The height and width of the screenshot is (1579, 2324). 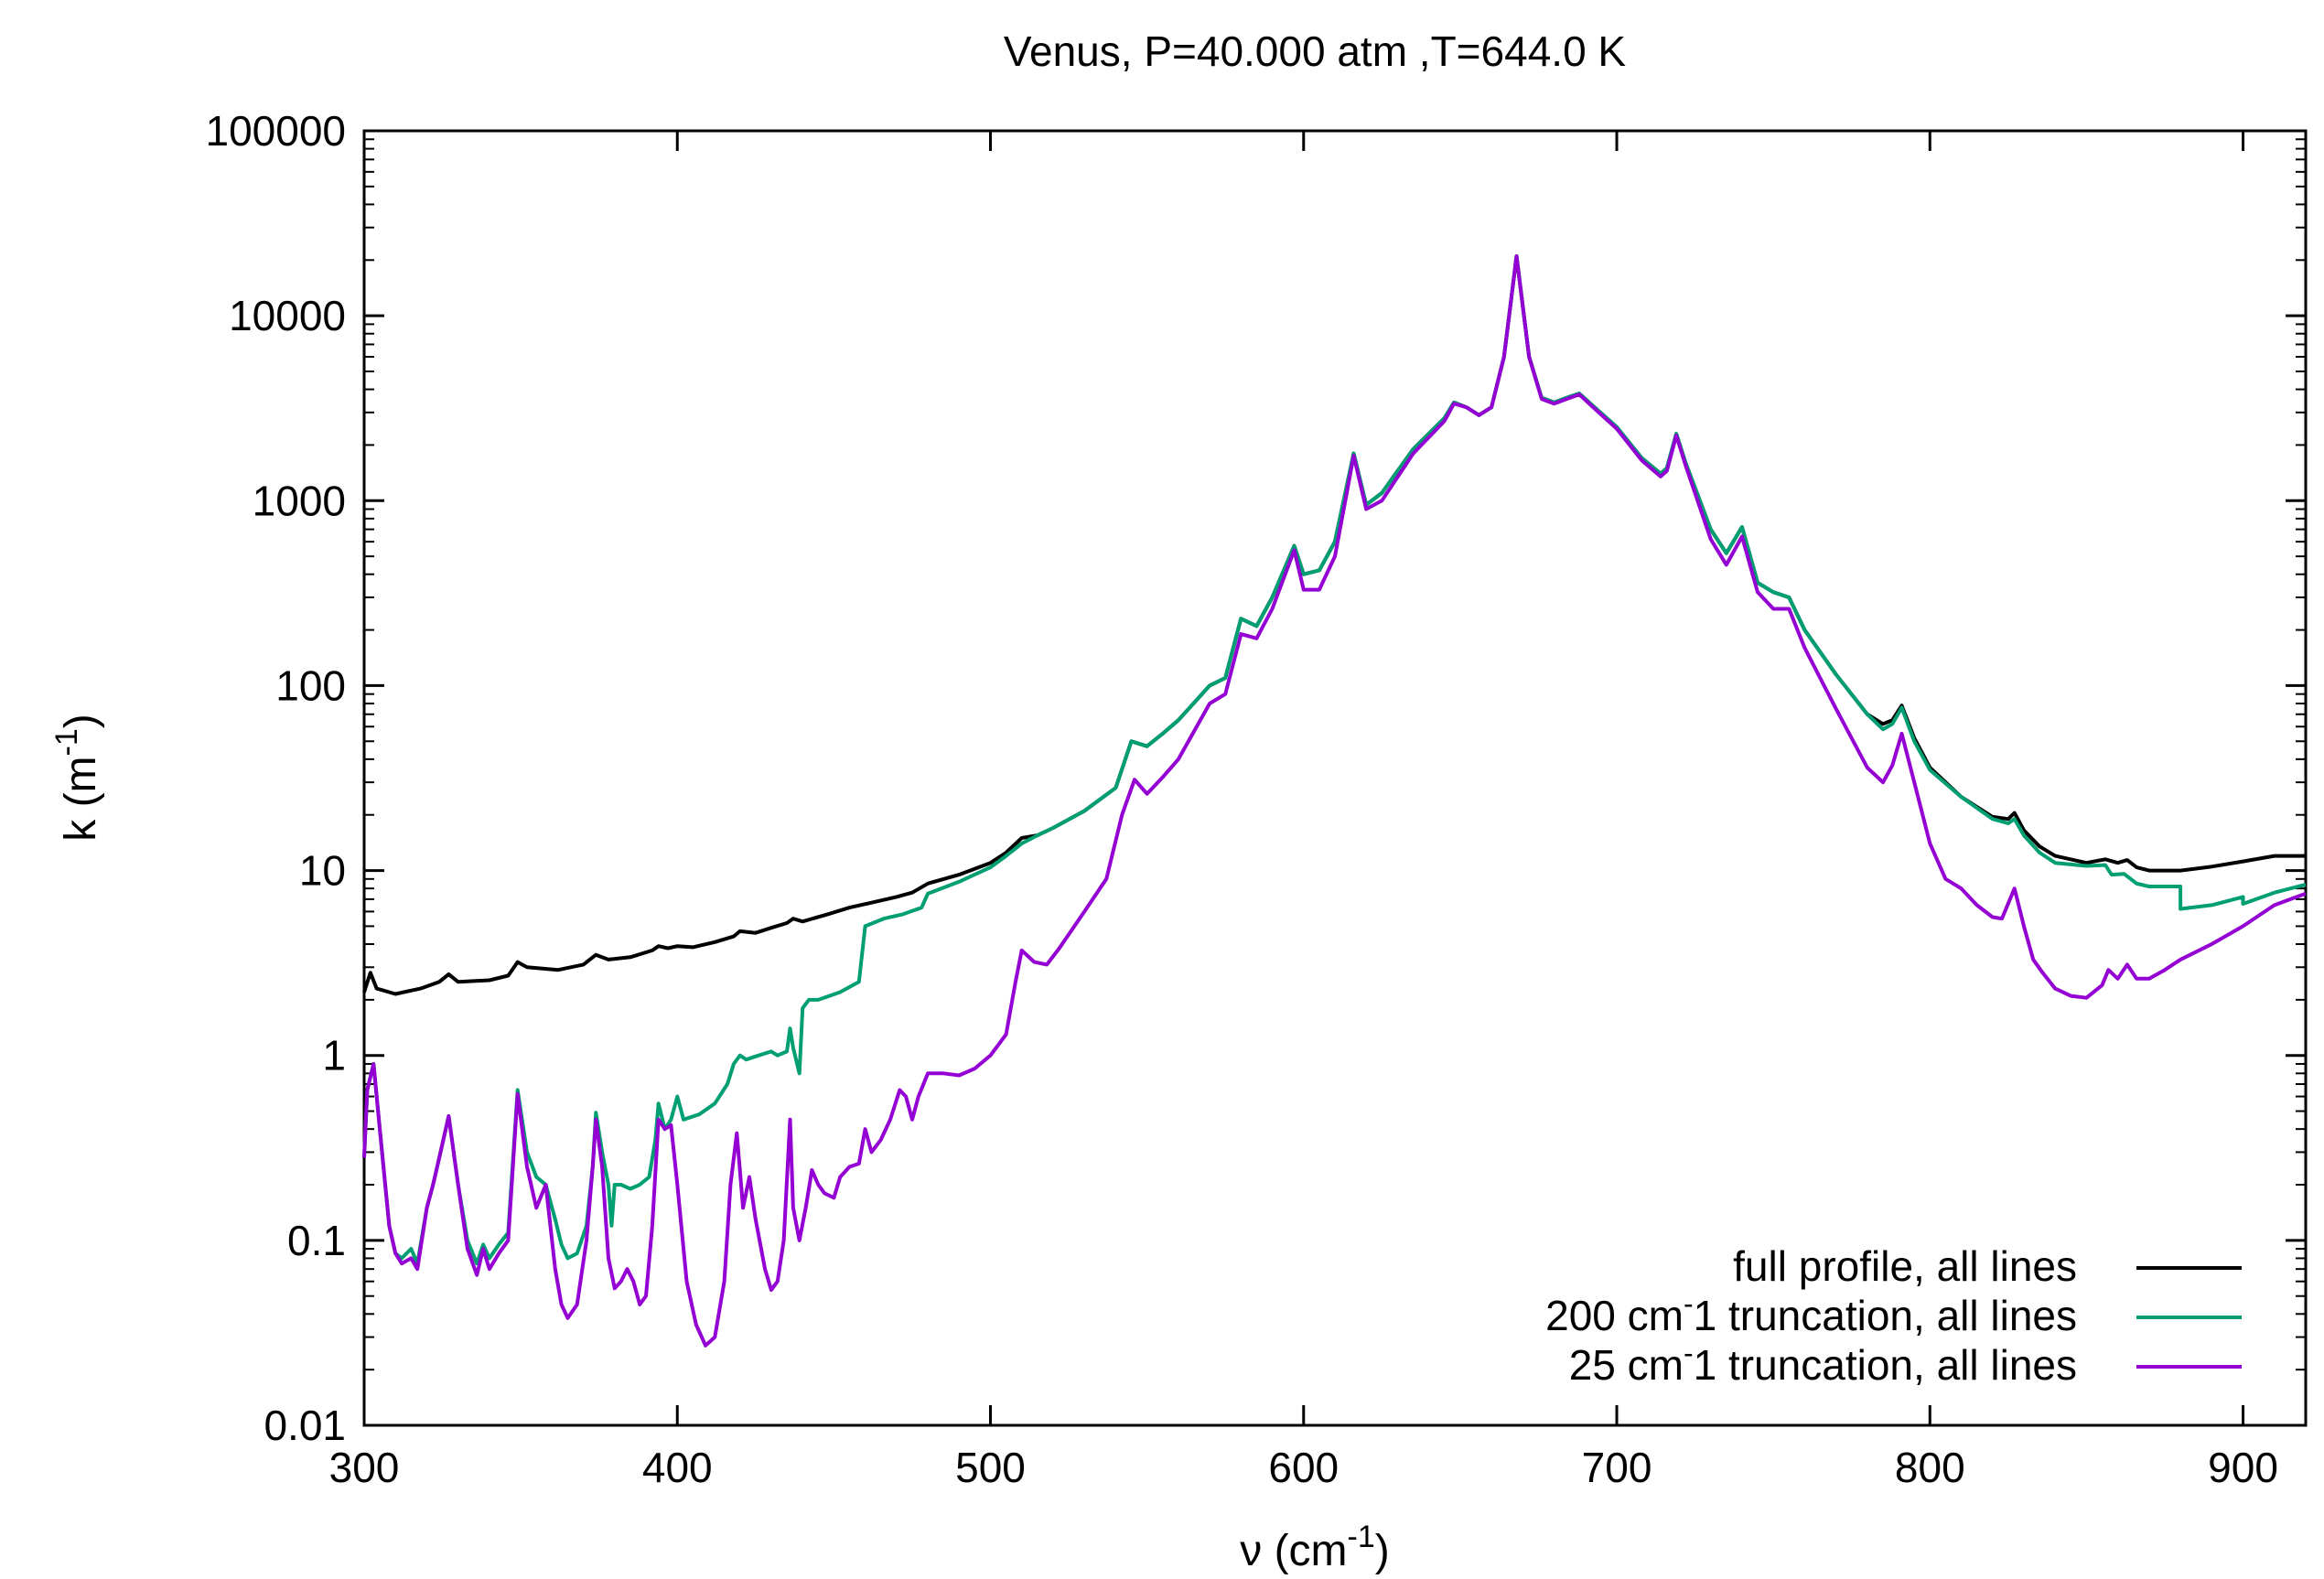 What do you see at coordinates (2243, 1467) in the screenshot?
I see `x-tick-label: 900` at bounding box center [2243, 1467].